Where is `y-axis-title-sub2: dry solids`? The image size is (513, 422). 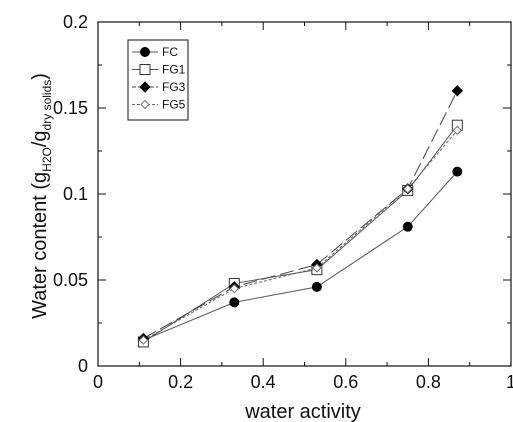
y-axis-title-sub2: dry solids is located at coordinates (47, 105).